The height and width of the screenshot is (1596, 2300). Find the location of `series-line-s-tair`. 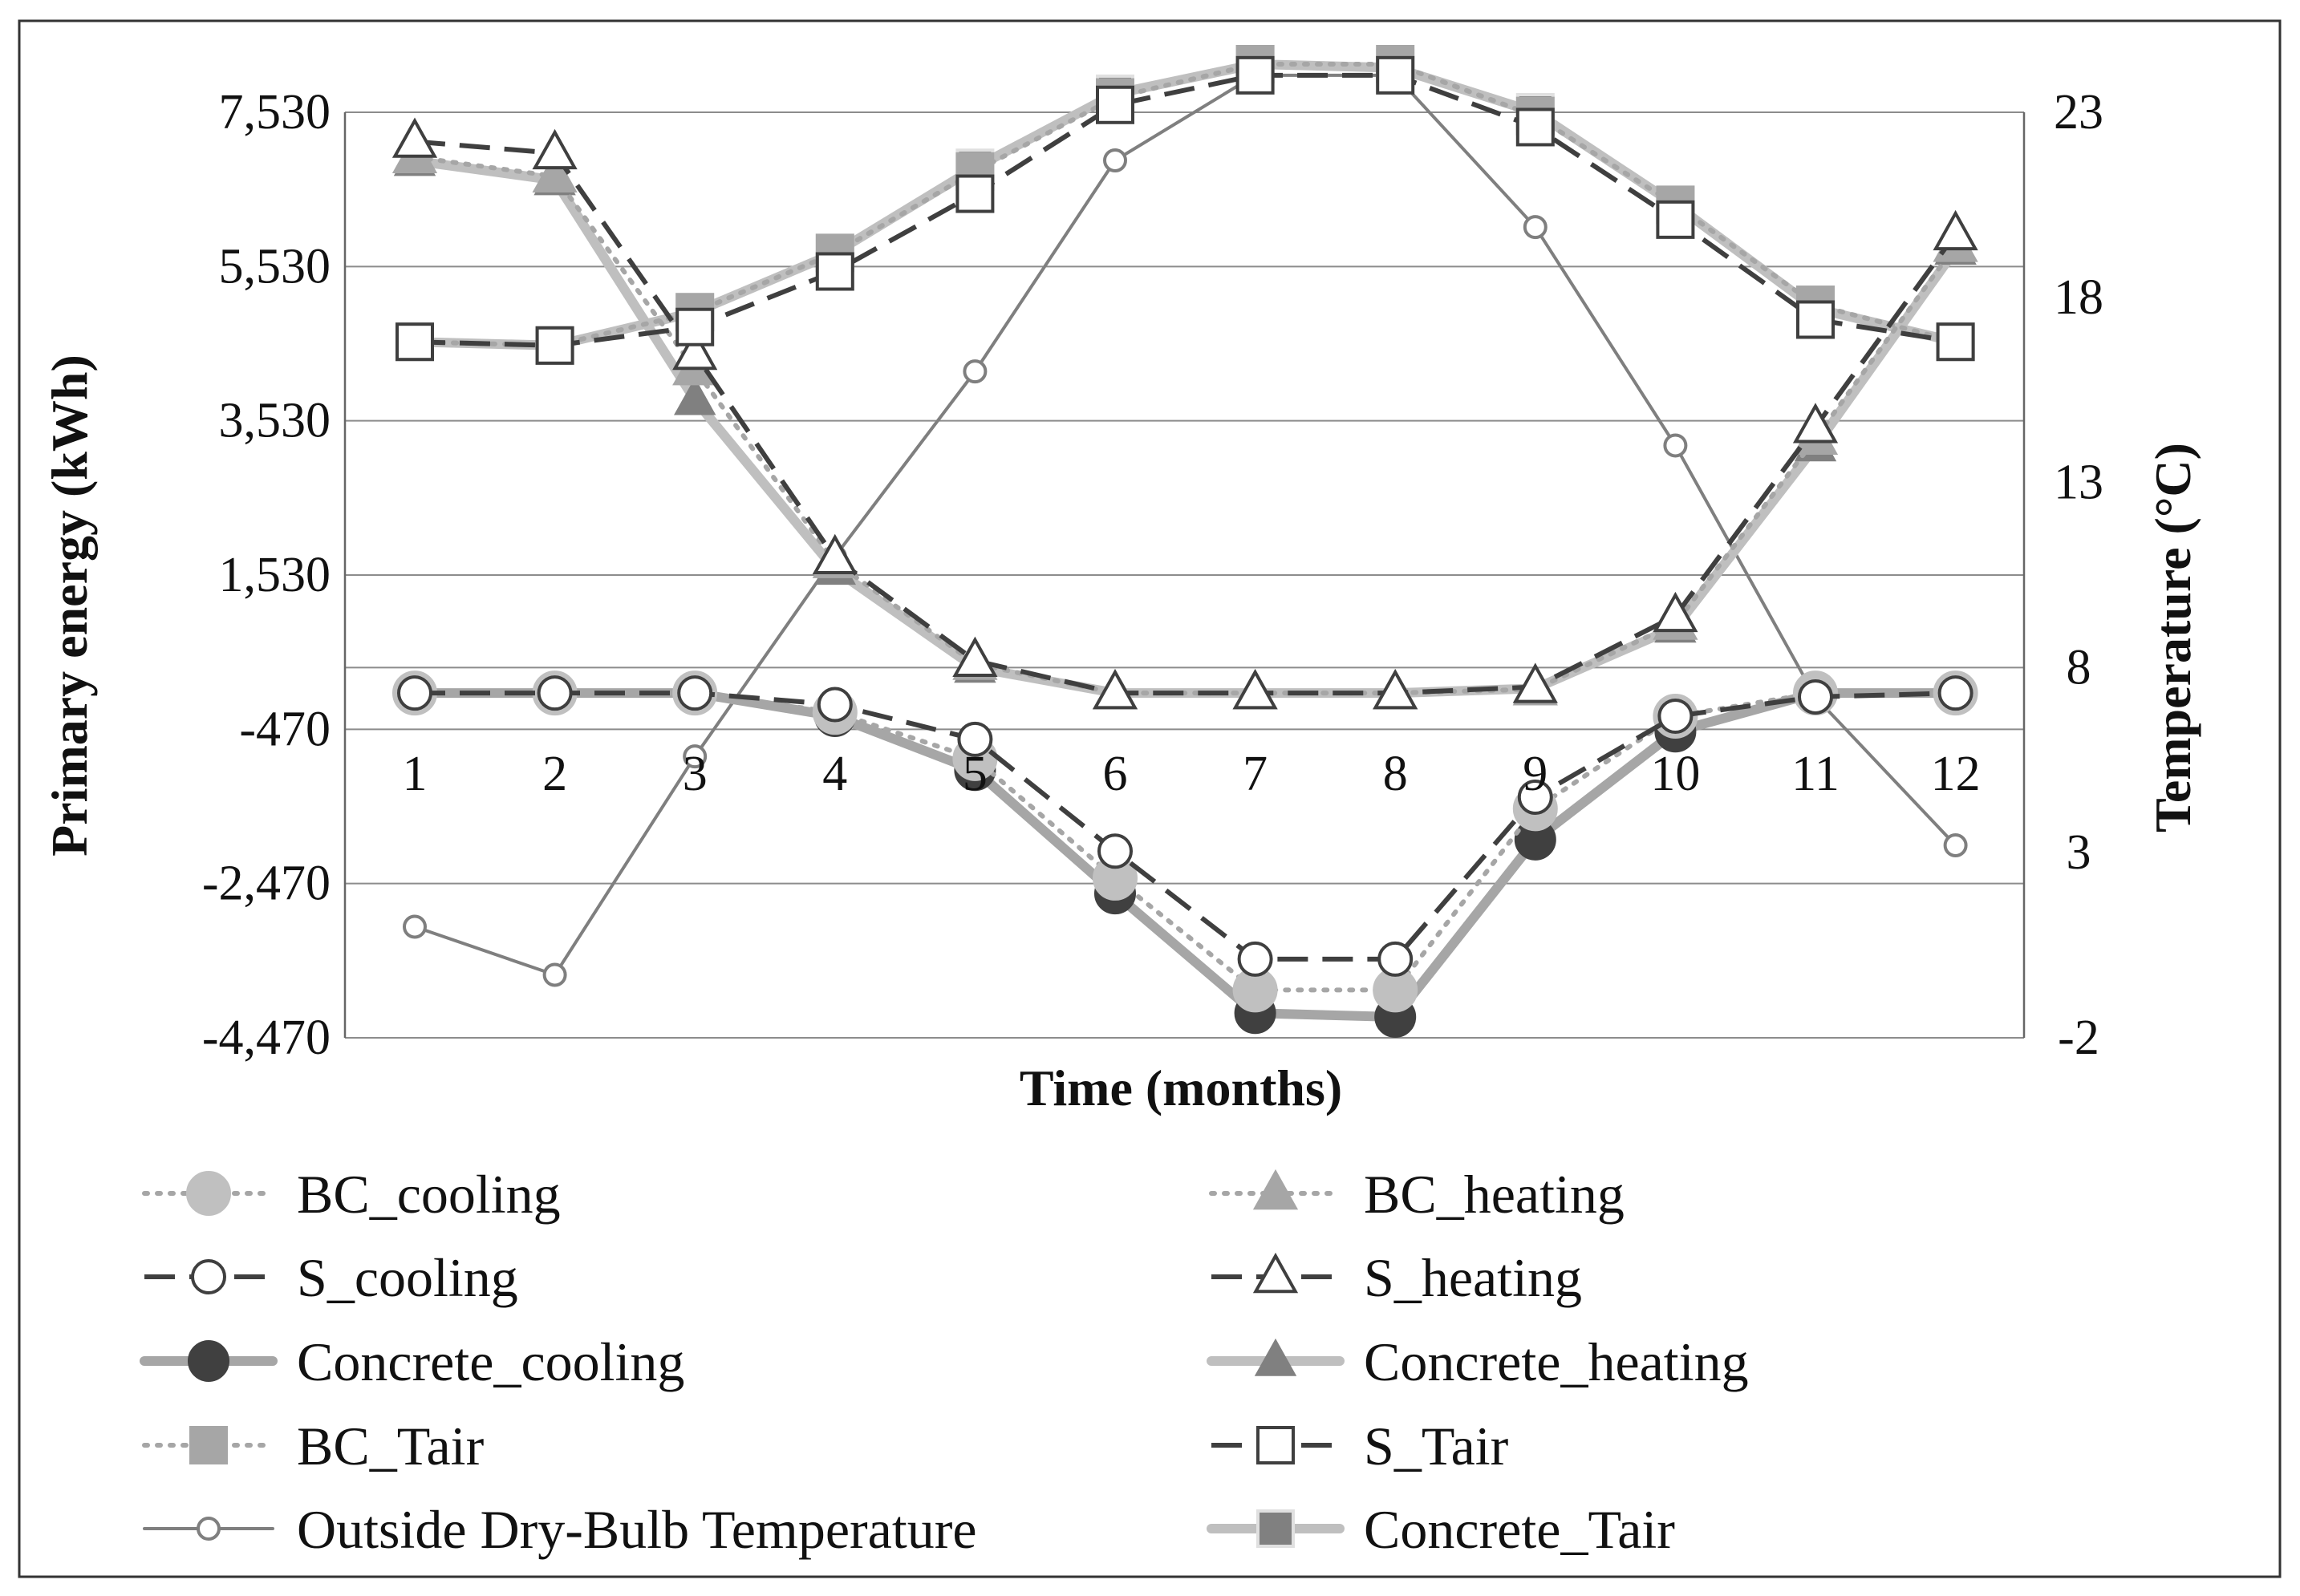

series-line-s-tair is located at coordinates (1185, 210).